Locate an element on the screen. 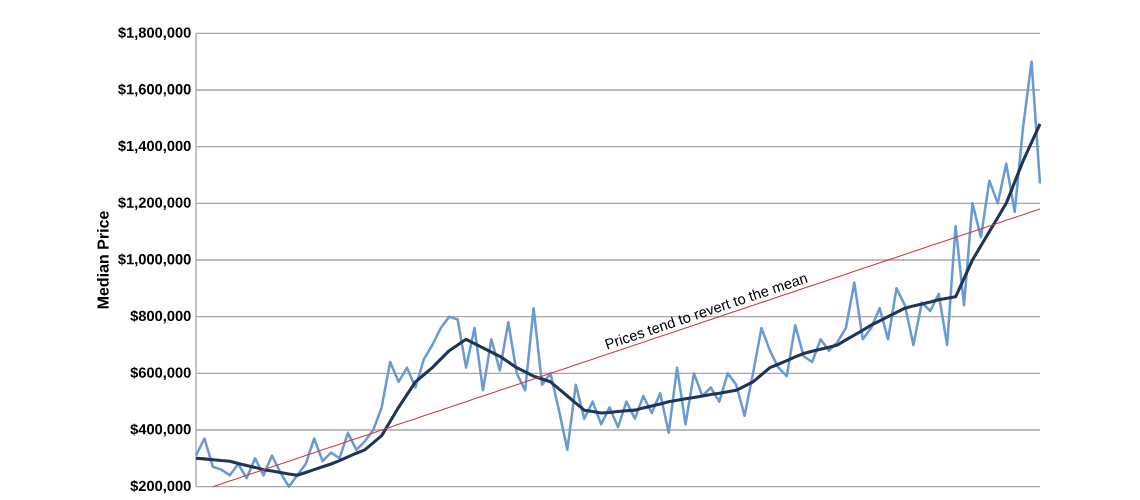  y-tick-label: $600,000 is located at coordinates (160, 373).